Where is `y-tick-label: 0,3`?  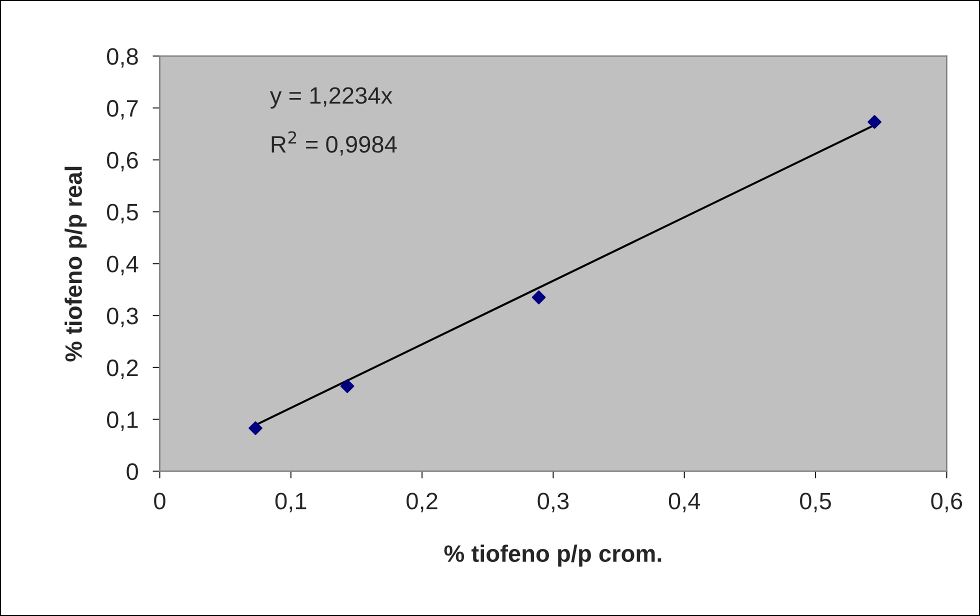
y-tick-label: 0,3 is located at coordinates (122, 318).